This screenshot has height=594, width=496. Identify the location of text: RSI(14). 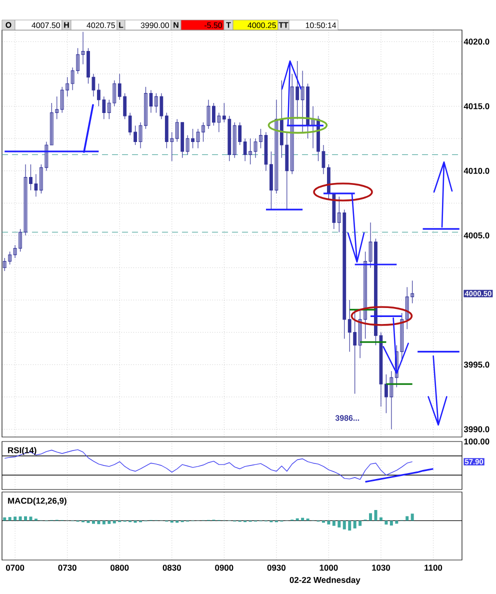
(22, 451).